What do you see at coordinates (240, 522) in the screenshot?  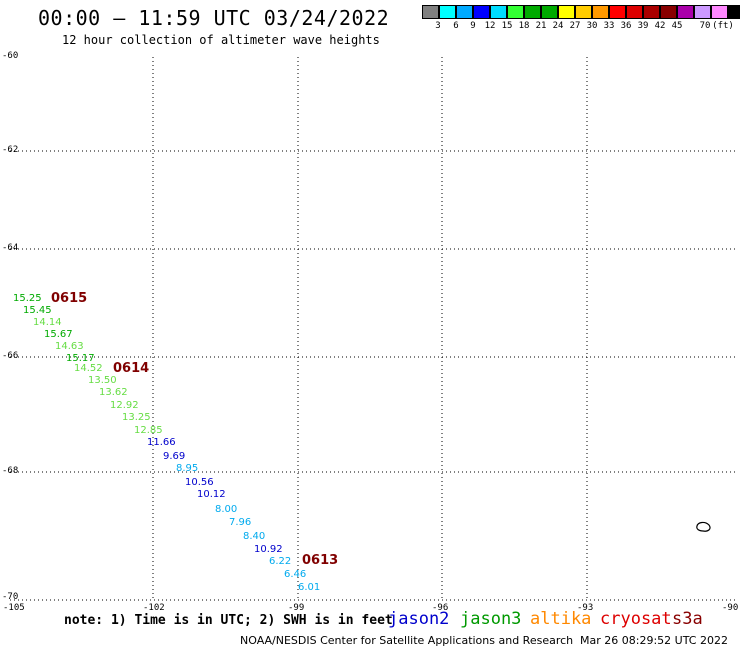 I see `wave-height-value: 7.96` at bounding box center [240, 522].